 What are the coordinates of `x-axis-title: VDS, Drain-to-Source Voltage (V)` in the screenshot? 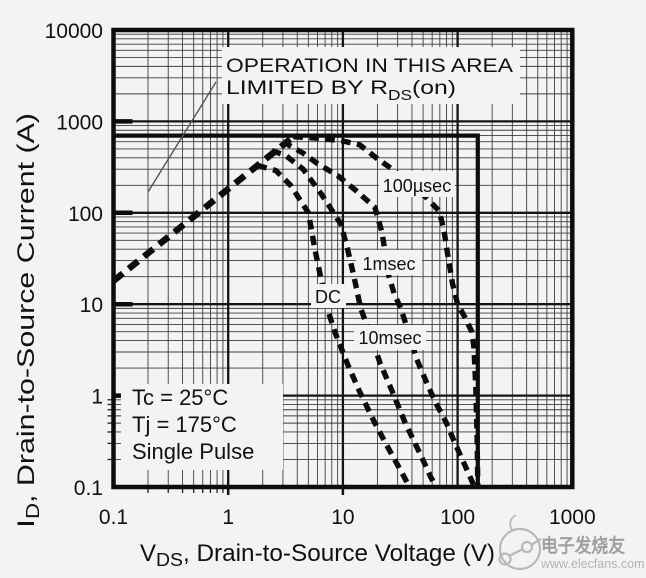 It's located at (317, 555).